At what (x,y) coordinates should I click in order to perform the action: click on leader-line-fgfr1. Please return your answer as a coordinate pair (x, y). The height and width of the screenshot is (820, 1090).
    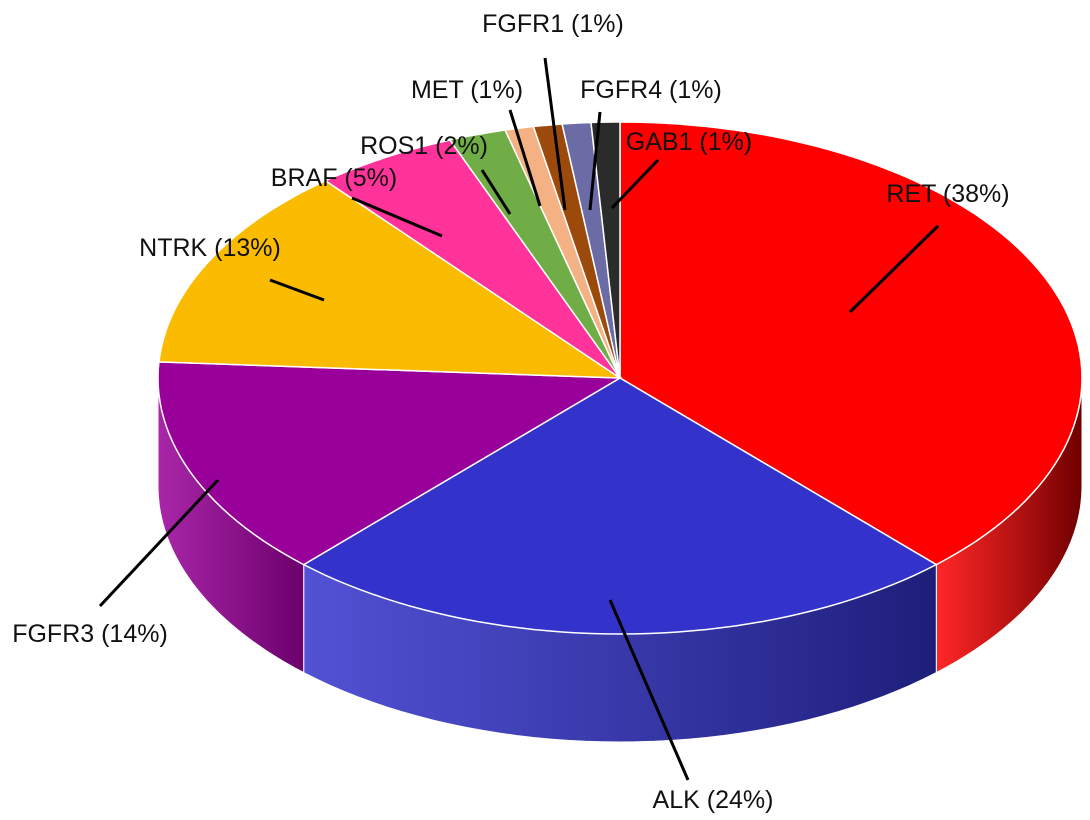
    Looking at the image, I should click on (555, 134).